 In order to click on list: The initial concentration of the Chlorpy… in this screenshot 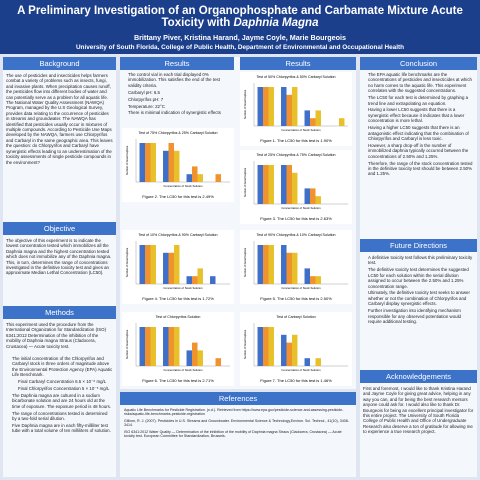, I will do `click(59, 395)`.